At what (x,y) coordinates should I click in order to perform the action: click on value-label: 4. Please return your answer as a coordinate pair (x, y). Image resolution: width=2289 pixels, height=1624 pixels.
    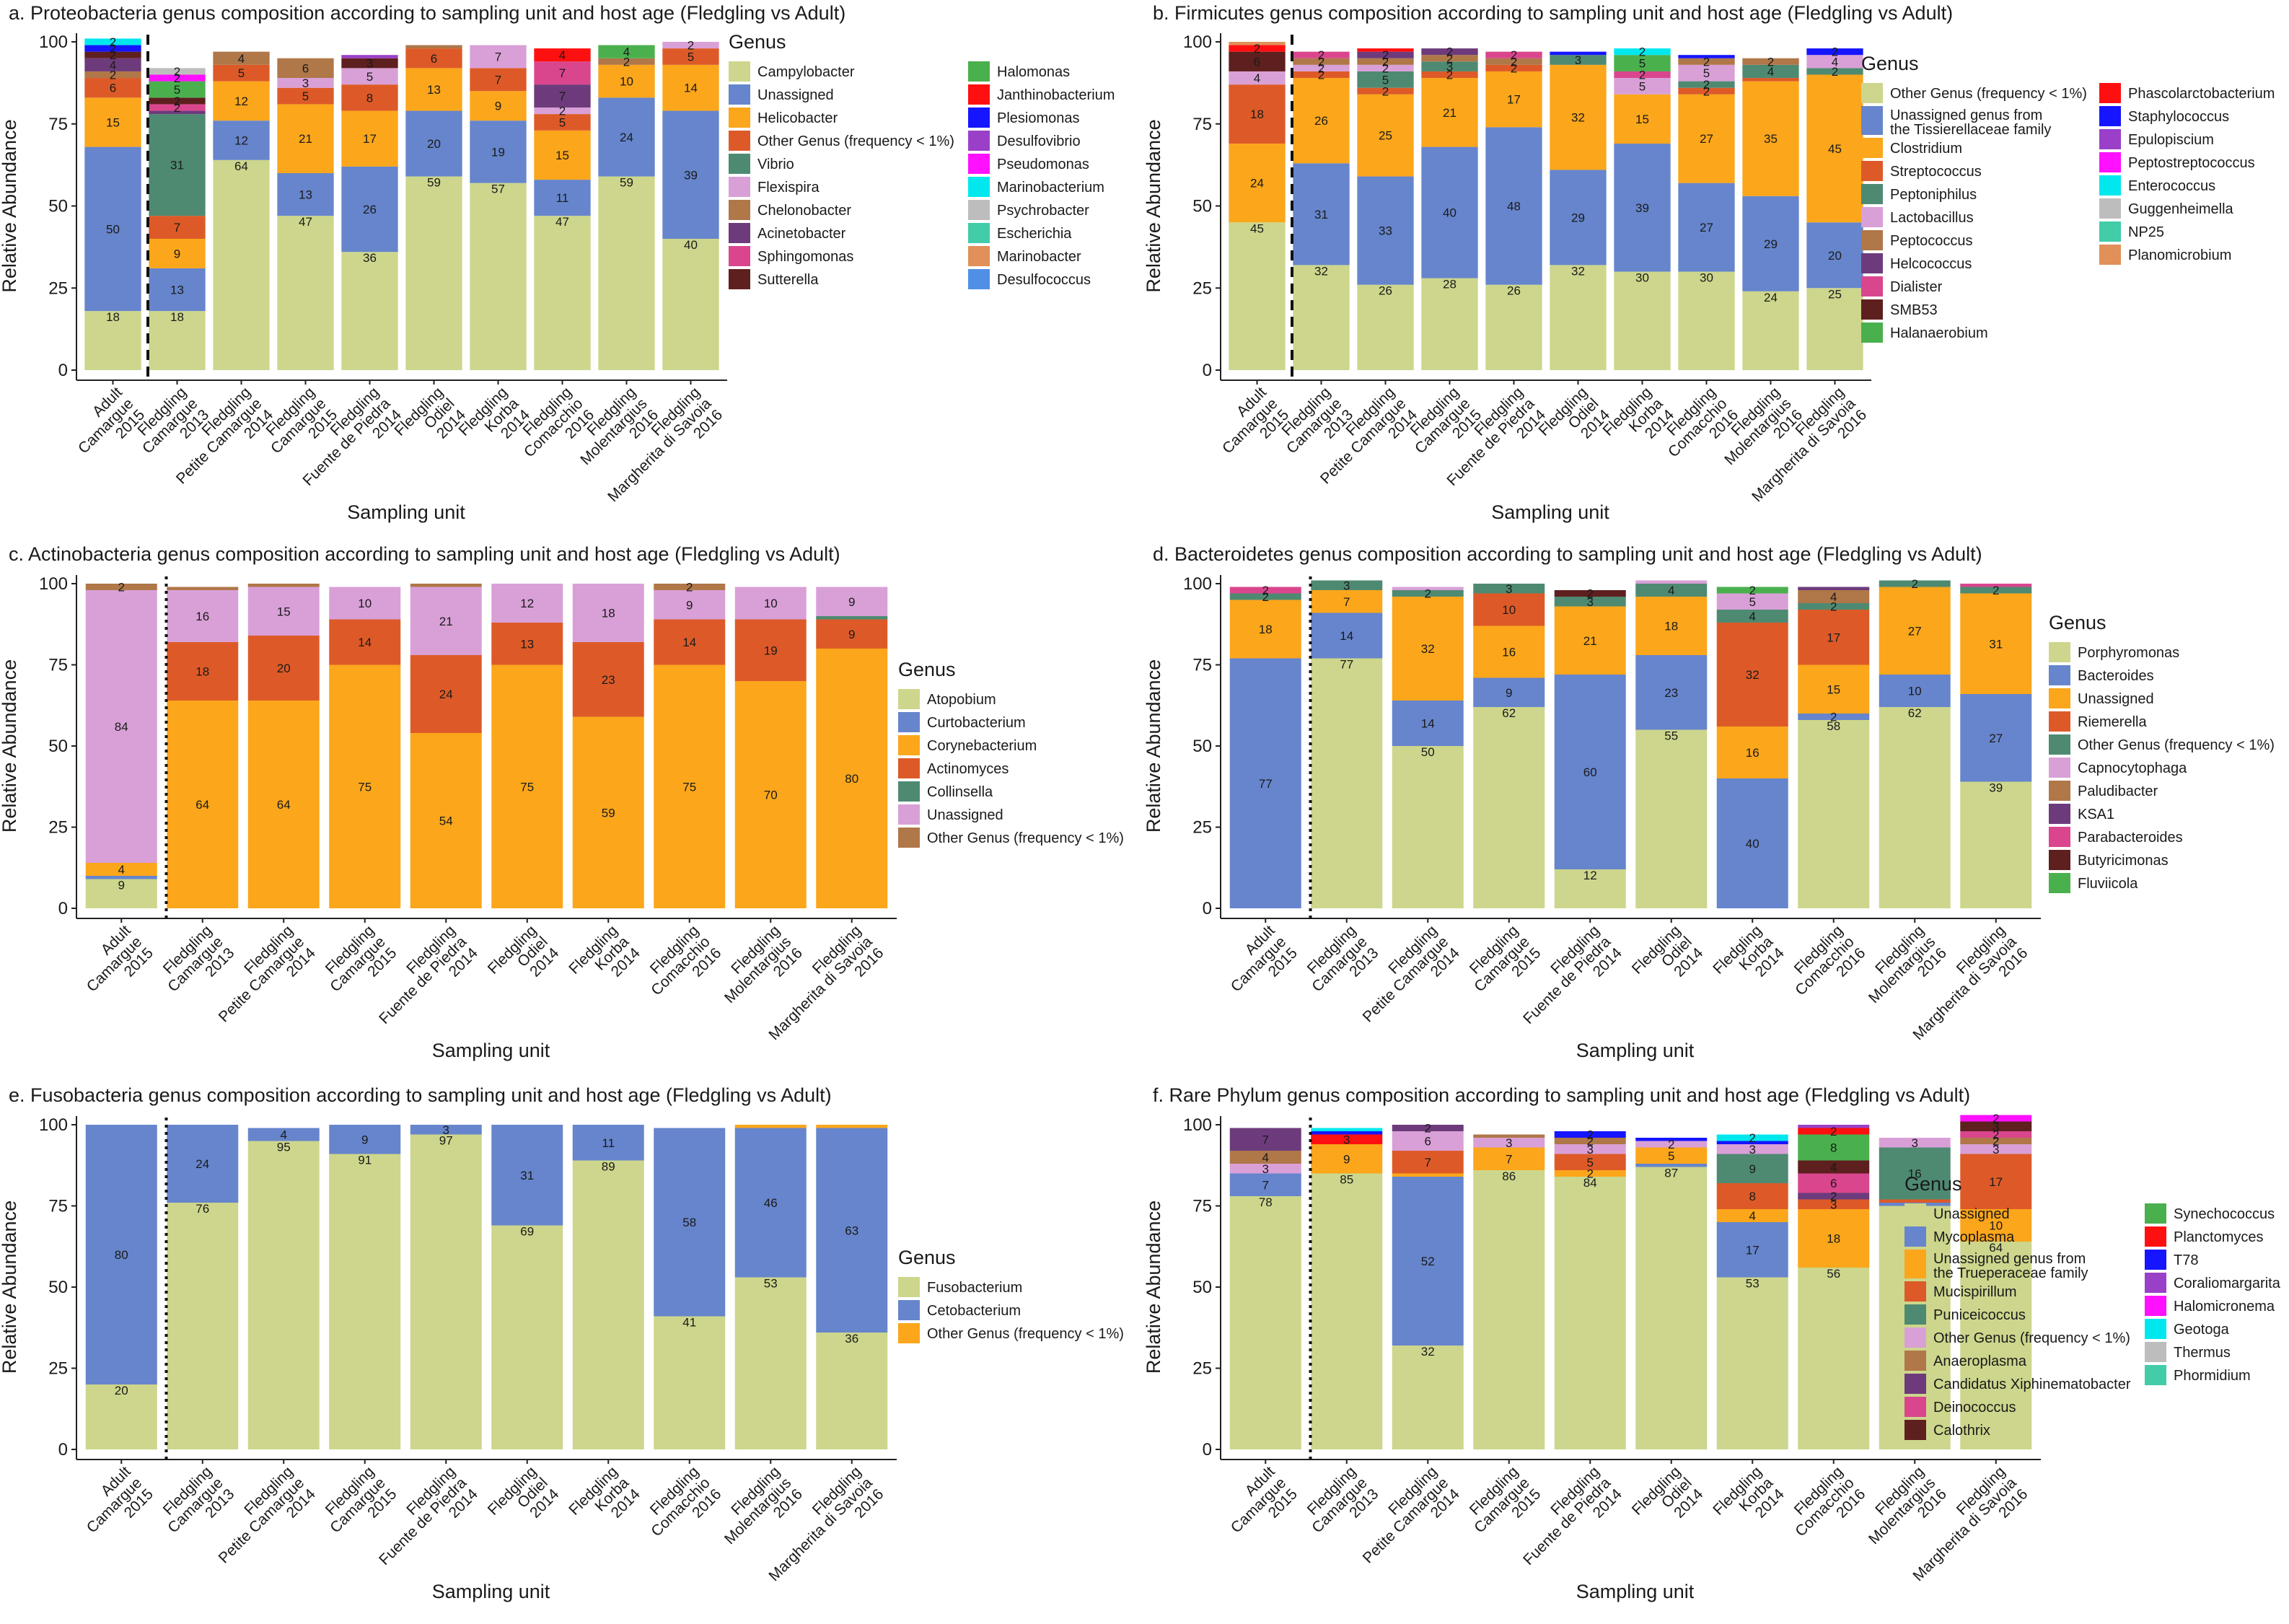
    Looking at the image, I should click on (122, 870).